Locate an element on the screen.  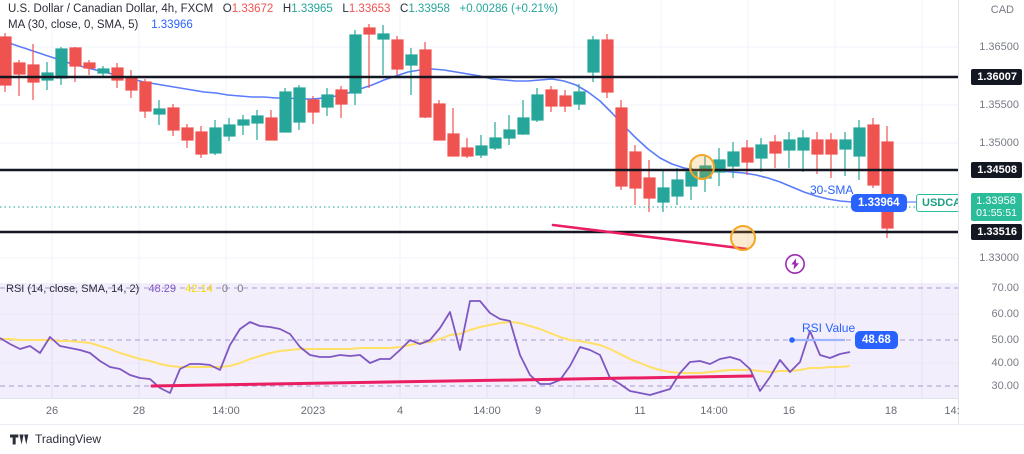
price-falling-trendline is located at coordinates (650, 237).